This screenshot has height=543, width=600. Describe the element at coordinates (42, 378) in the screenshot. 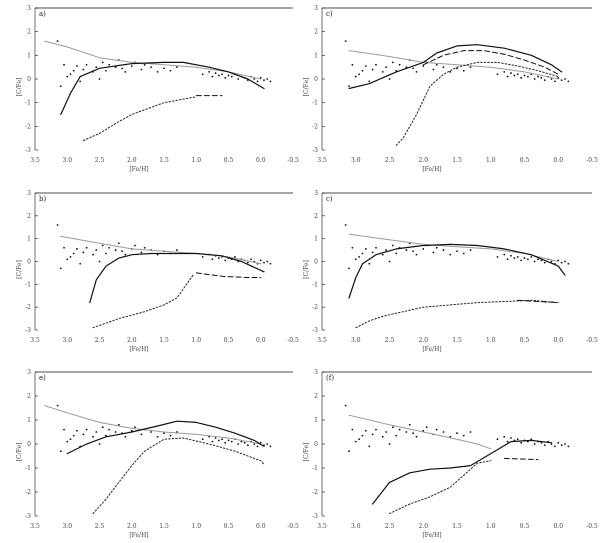

I see `panel-label: e)` at that location.